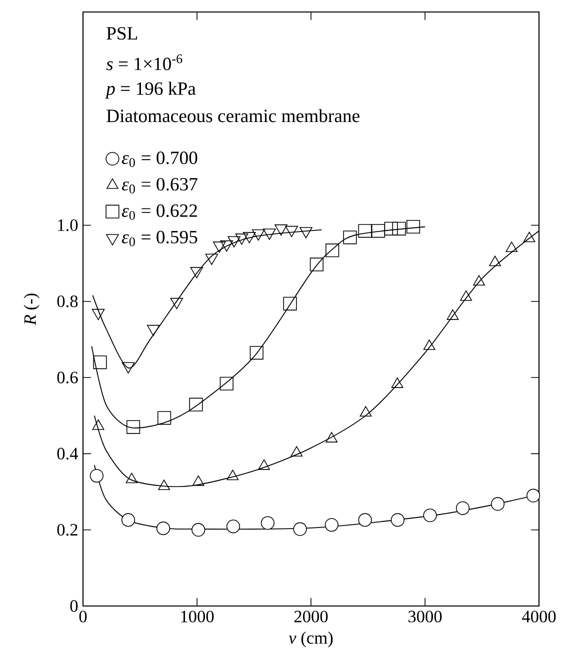 Image resolution: width=561 pixels, height=666 pixels. What do you see at coordinates (311, 616) in the screenshot?
I see `x-tick-label: 2000` at bounding box center [311, 616].